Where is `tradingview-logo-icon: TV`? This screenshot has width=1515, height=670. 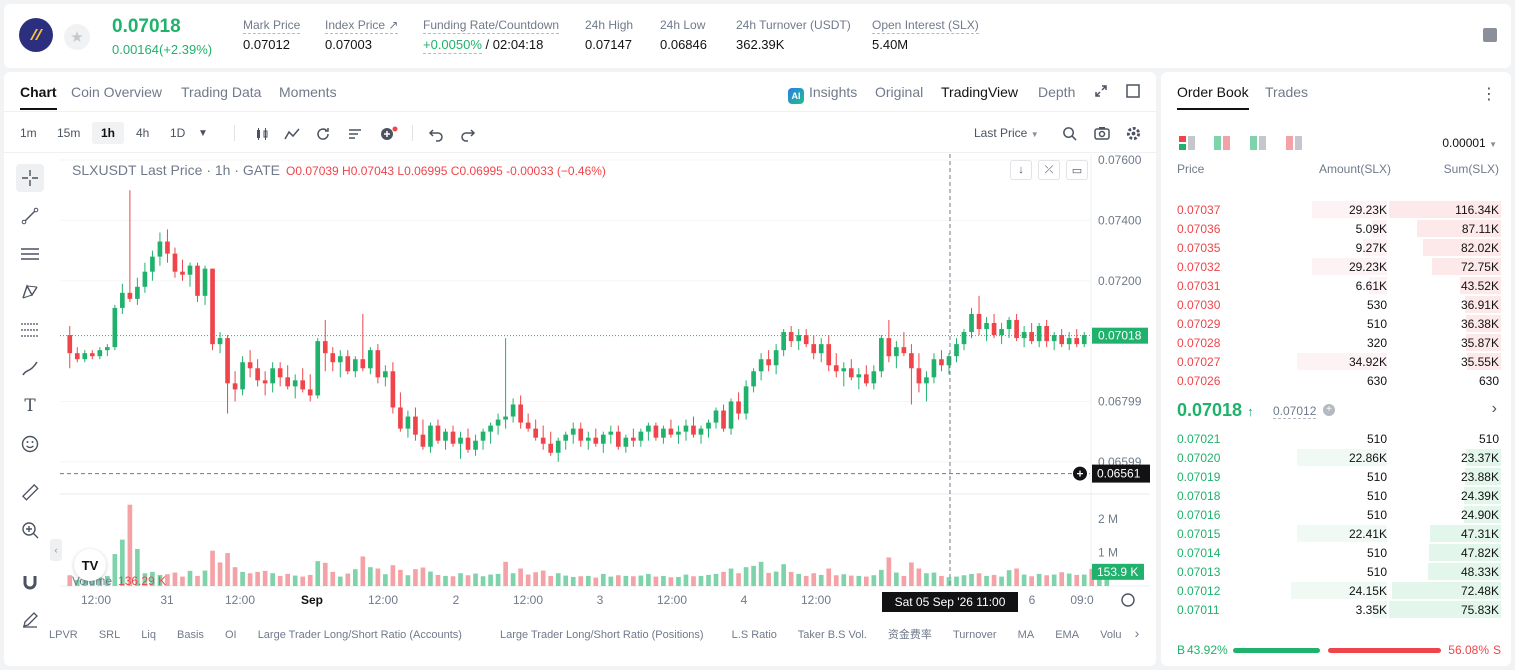
tradingview-logo-icon: TV is located at coordinates (90, 565).